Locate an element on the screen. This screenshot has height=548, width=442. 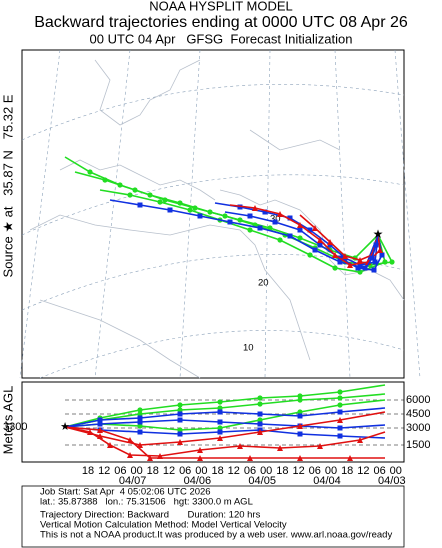
height-tick-label: 3000 is located at coordinates (418, 428).